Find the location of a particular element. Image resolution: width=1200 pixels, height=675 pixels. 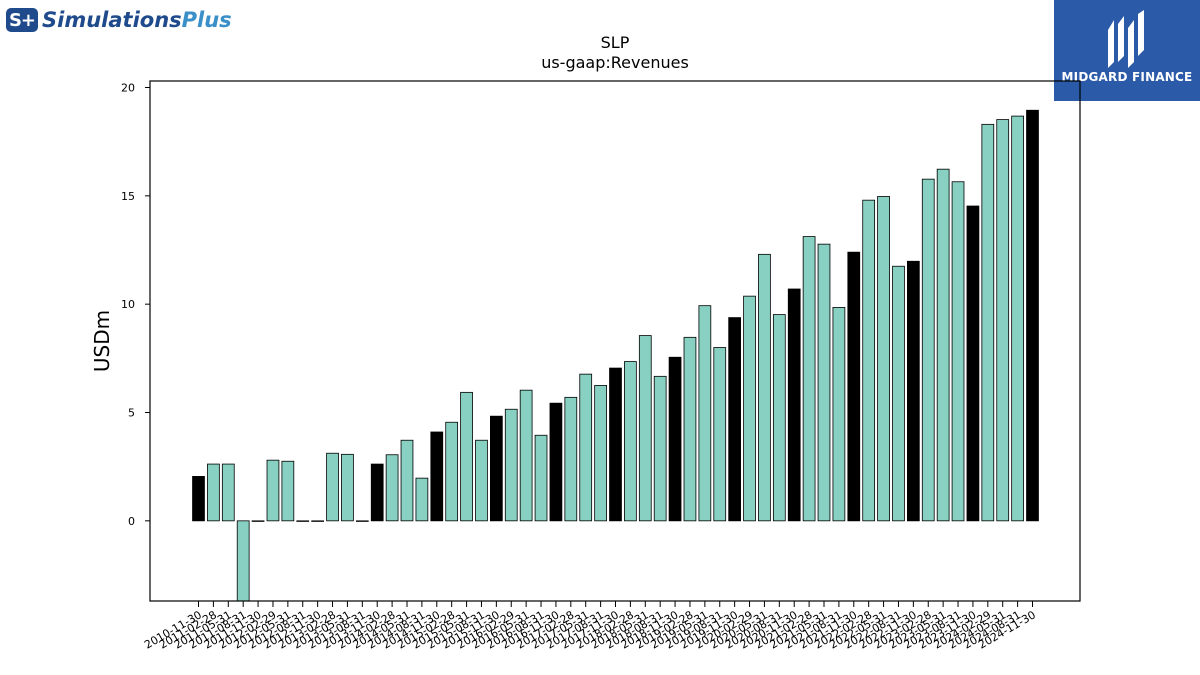

logo-right-text: MIDGARD FINANCE is located at coordinates (1127, 77).